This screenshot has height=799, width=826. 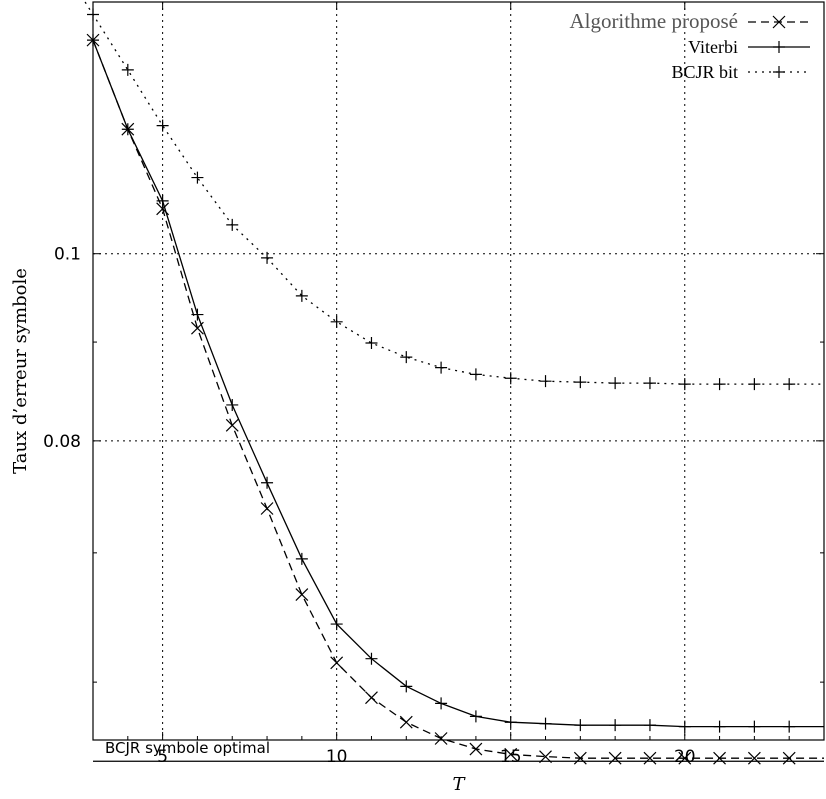 I want to click on x-tick-label: 20, so click(x=685, y=757).